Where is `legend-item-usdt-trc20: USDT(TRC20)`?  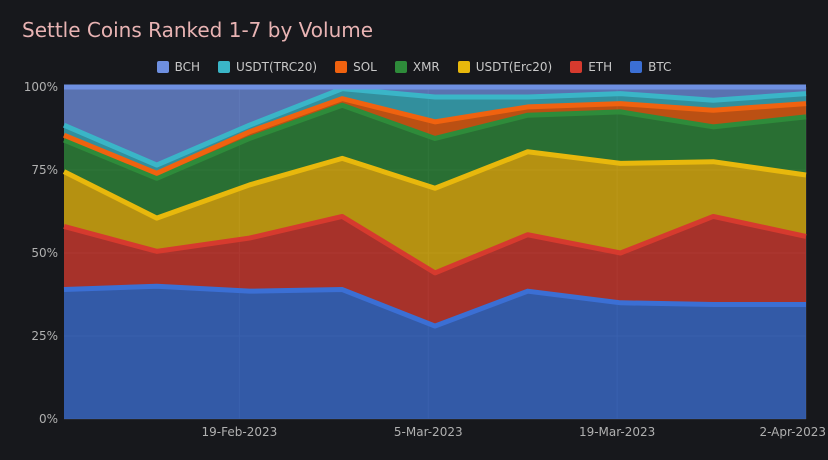
legend-item-usdt-trc20: USDT(TRC20) is located at coordinates (267, 67).